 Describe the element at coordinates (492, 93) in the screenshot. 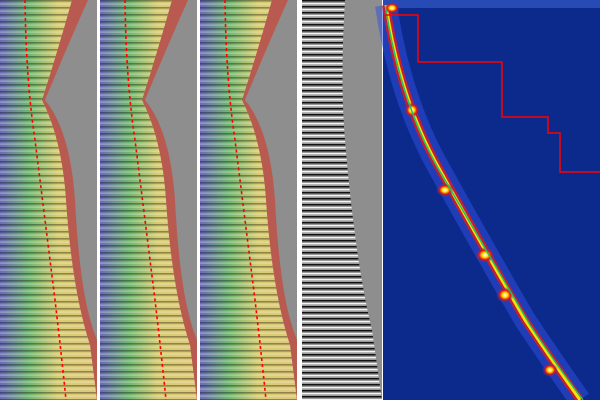

I see `pick-line` at that location.